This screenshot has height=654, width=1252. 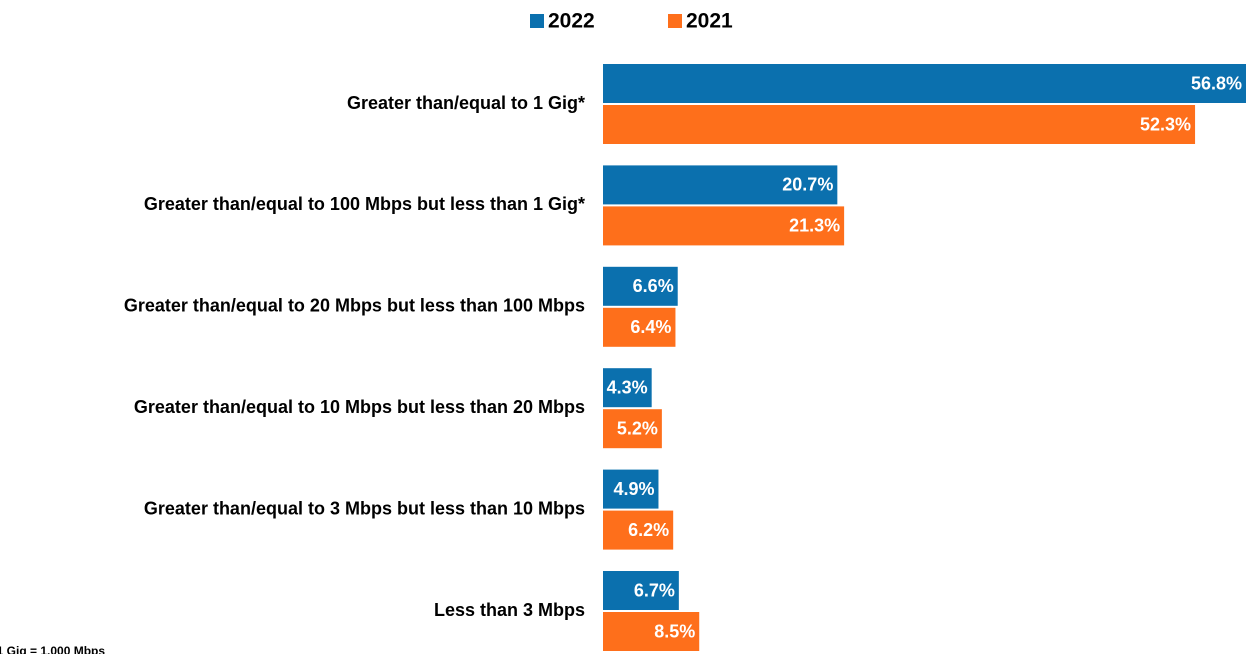 I want to click on value-label: 20.7%, so click(x=807, y=185).